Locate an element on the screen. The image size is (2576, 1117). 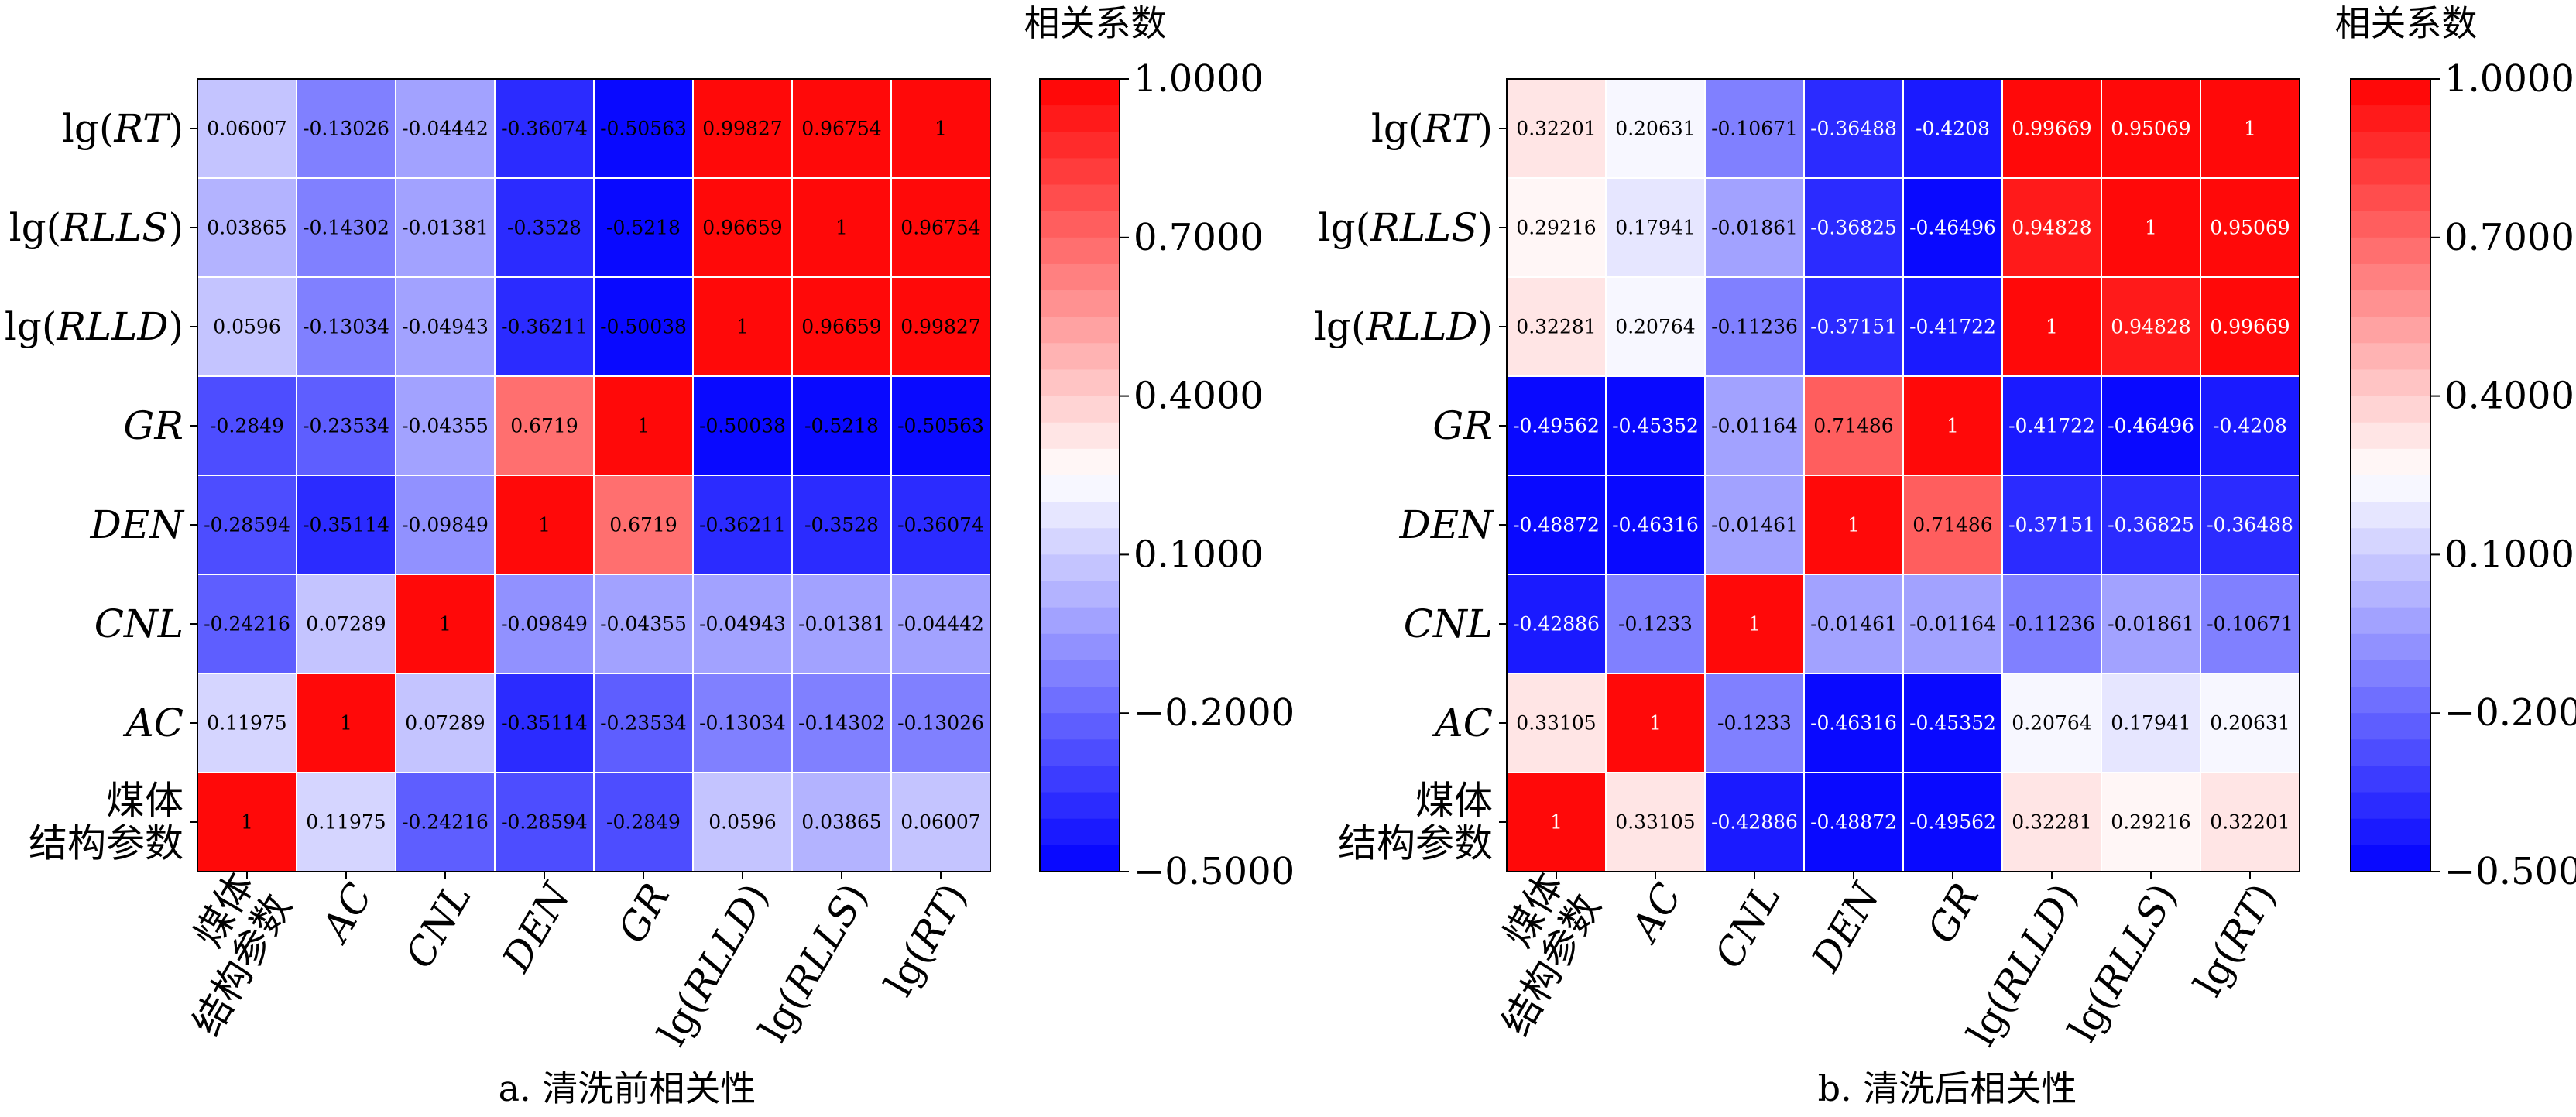
cell-value-label: -0.36211 is located at coordinates (544, 327).